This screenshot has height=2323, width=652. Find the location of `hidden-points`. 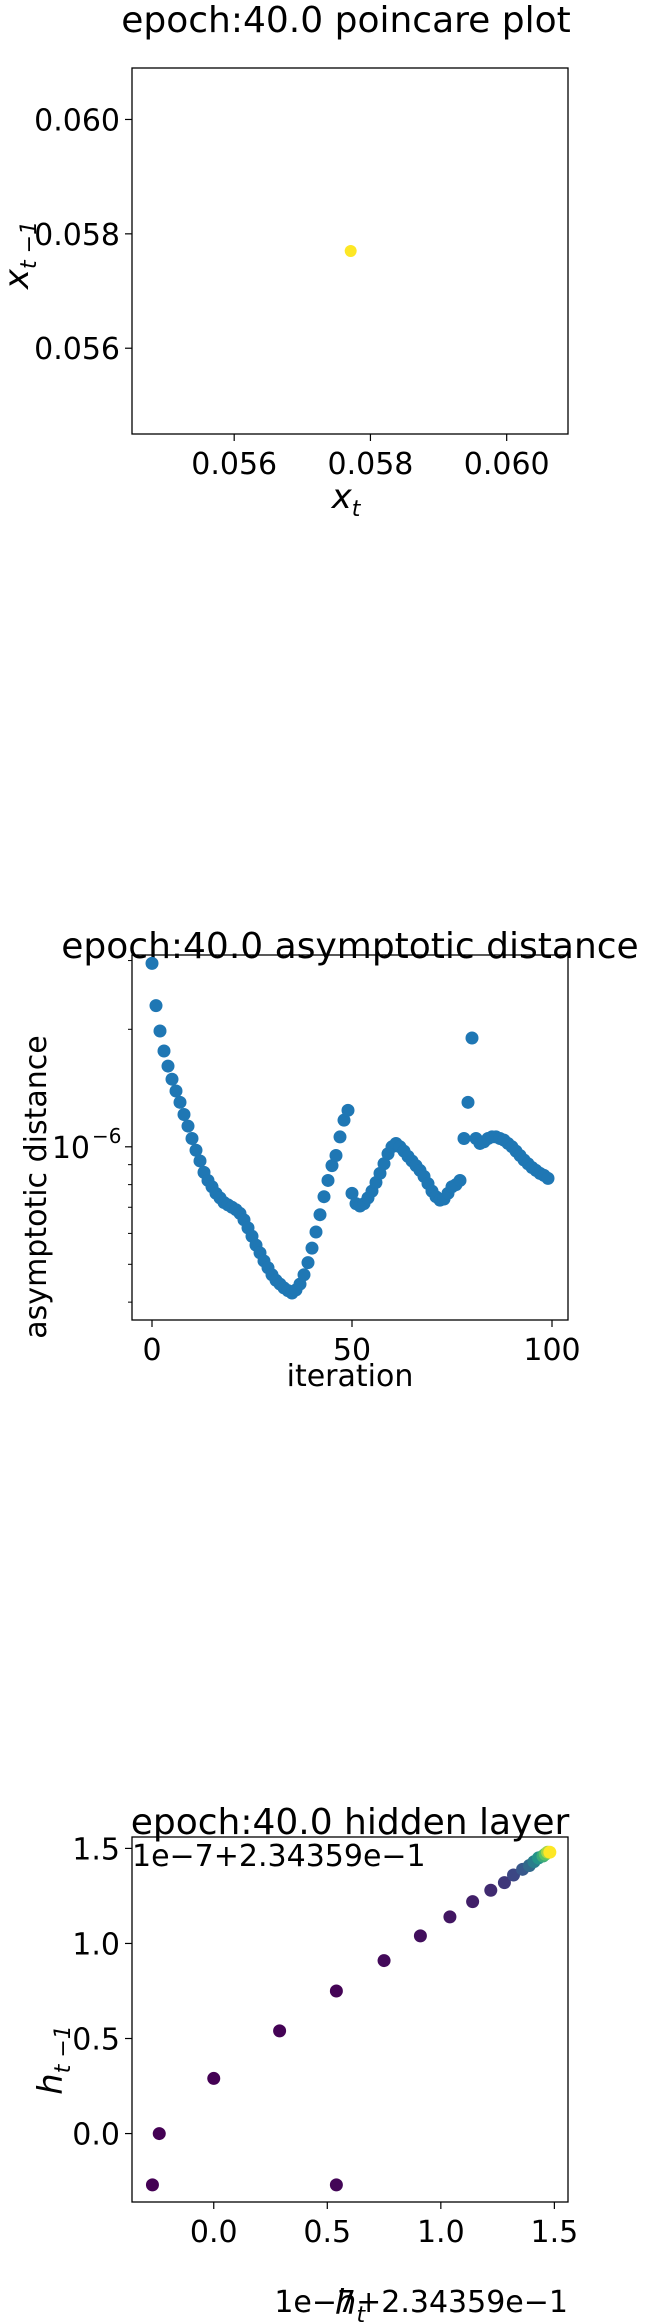

hidden-points is located at coordinates (351, 2018).